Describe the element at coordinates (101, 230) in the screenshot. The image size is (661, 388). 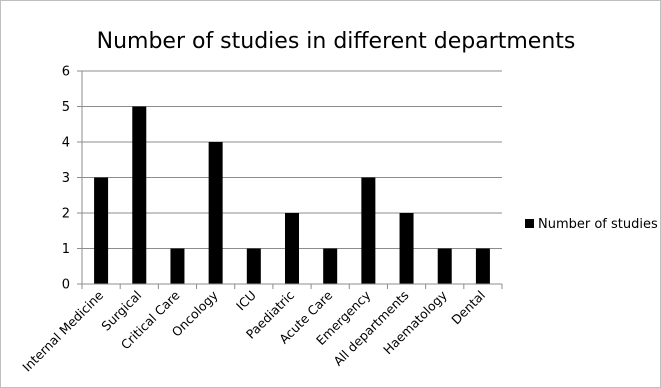
I see `bar-internal-medicine` at that location.